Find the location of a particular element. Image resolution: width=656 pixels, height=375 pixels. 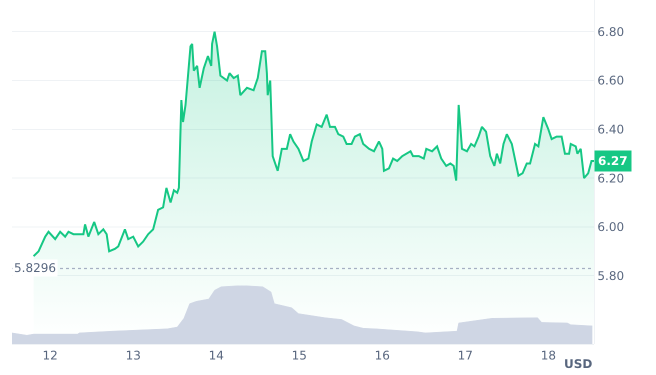

y-tick-label: 6.80 is located at coordinates (610, 31).